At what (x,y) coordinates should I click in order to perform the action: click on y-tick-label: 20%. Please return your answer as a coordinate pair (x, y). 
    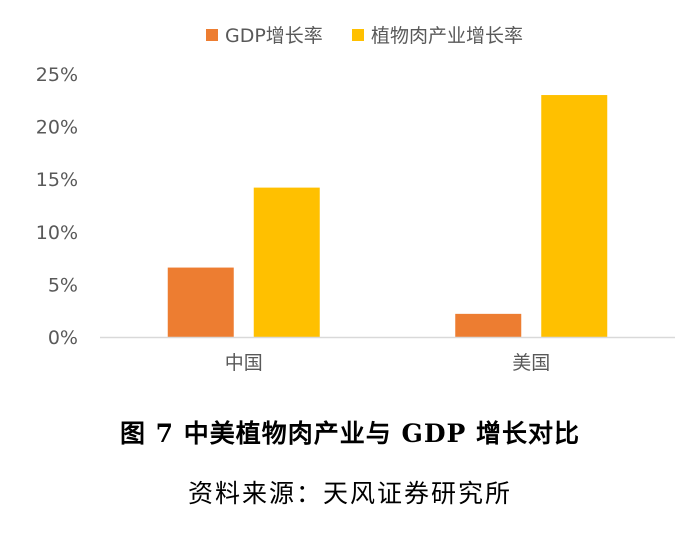
    Looking at the image, I should click on (57, 128).